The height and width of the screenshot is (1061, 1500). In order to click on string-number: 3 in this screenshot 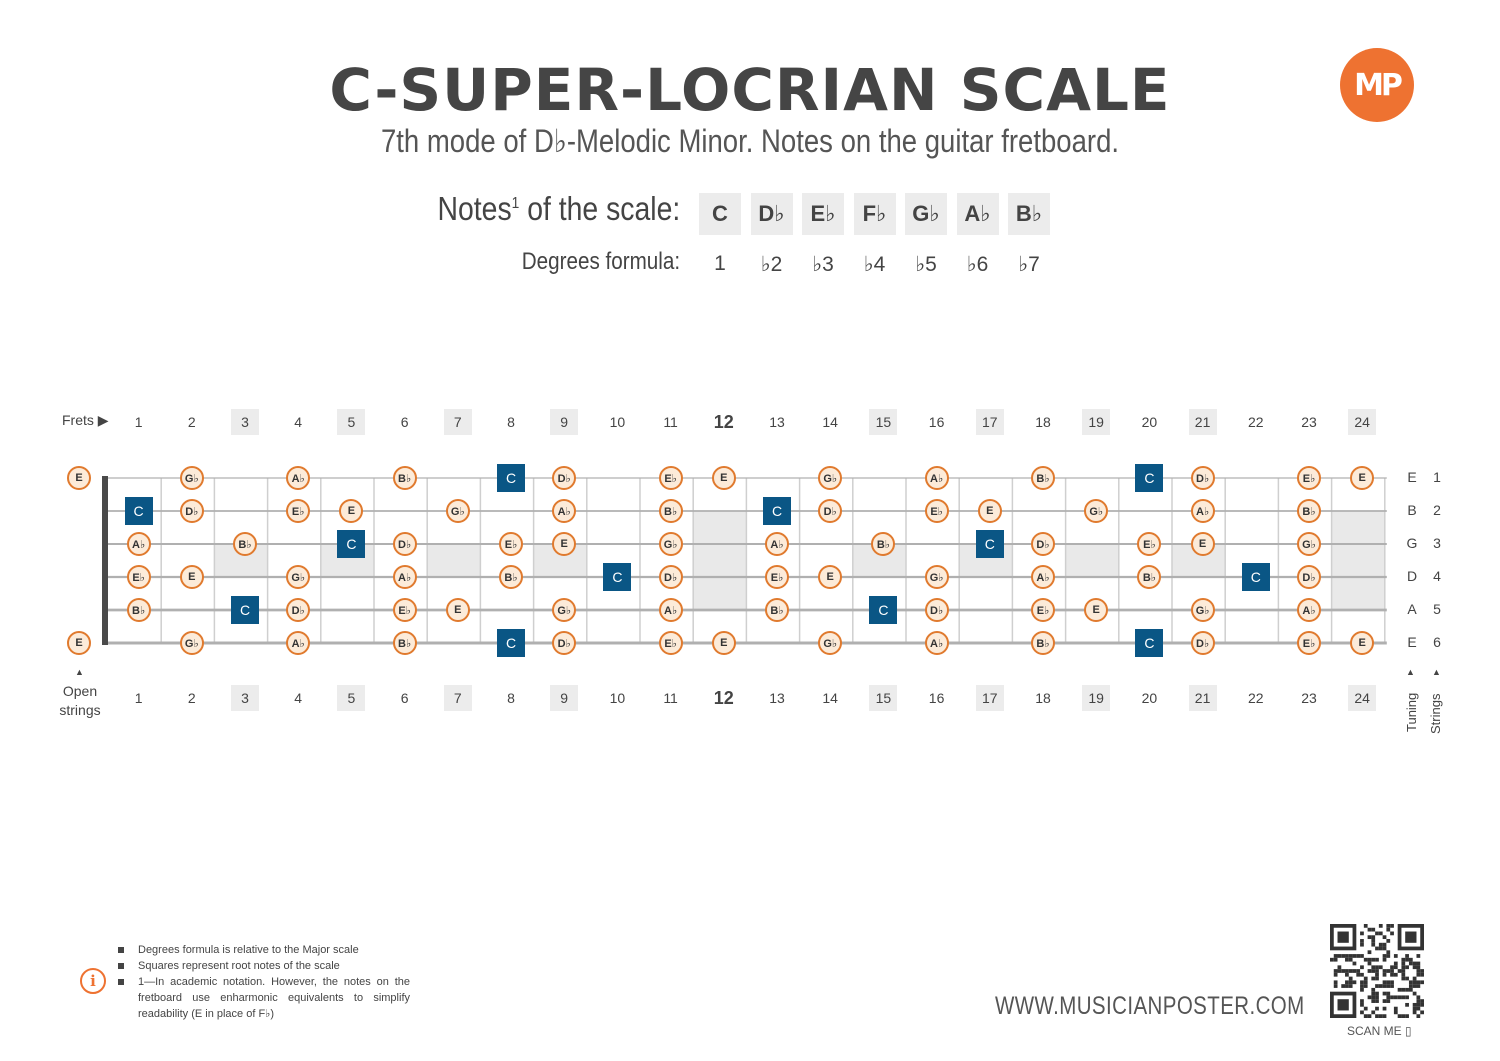, I will do `click(1437, 543)`.